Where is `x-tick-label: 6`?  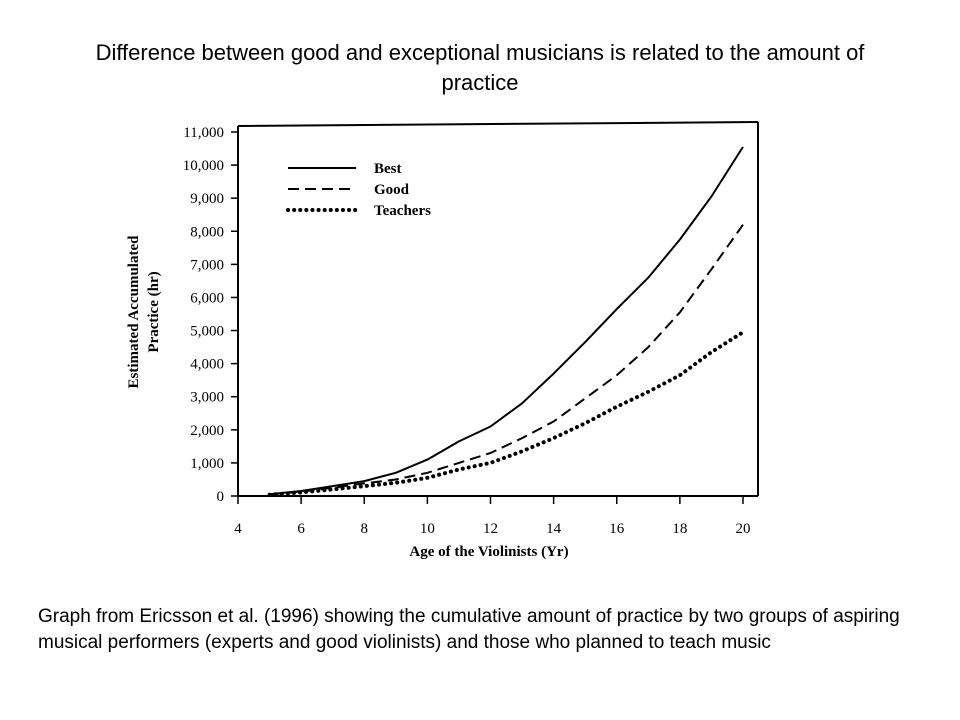
x-tick-label: 6 is located at coordinates (301, 529).